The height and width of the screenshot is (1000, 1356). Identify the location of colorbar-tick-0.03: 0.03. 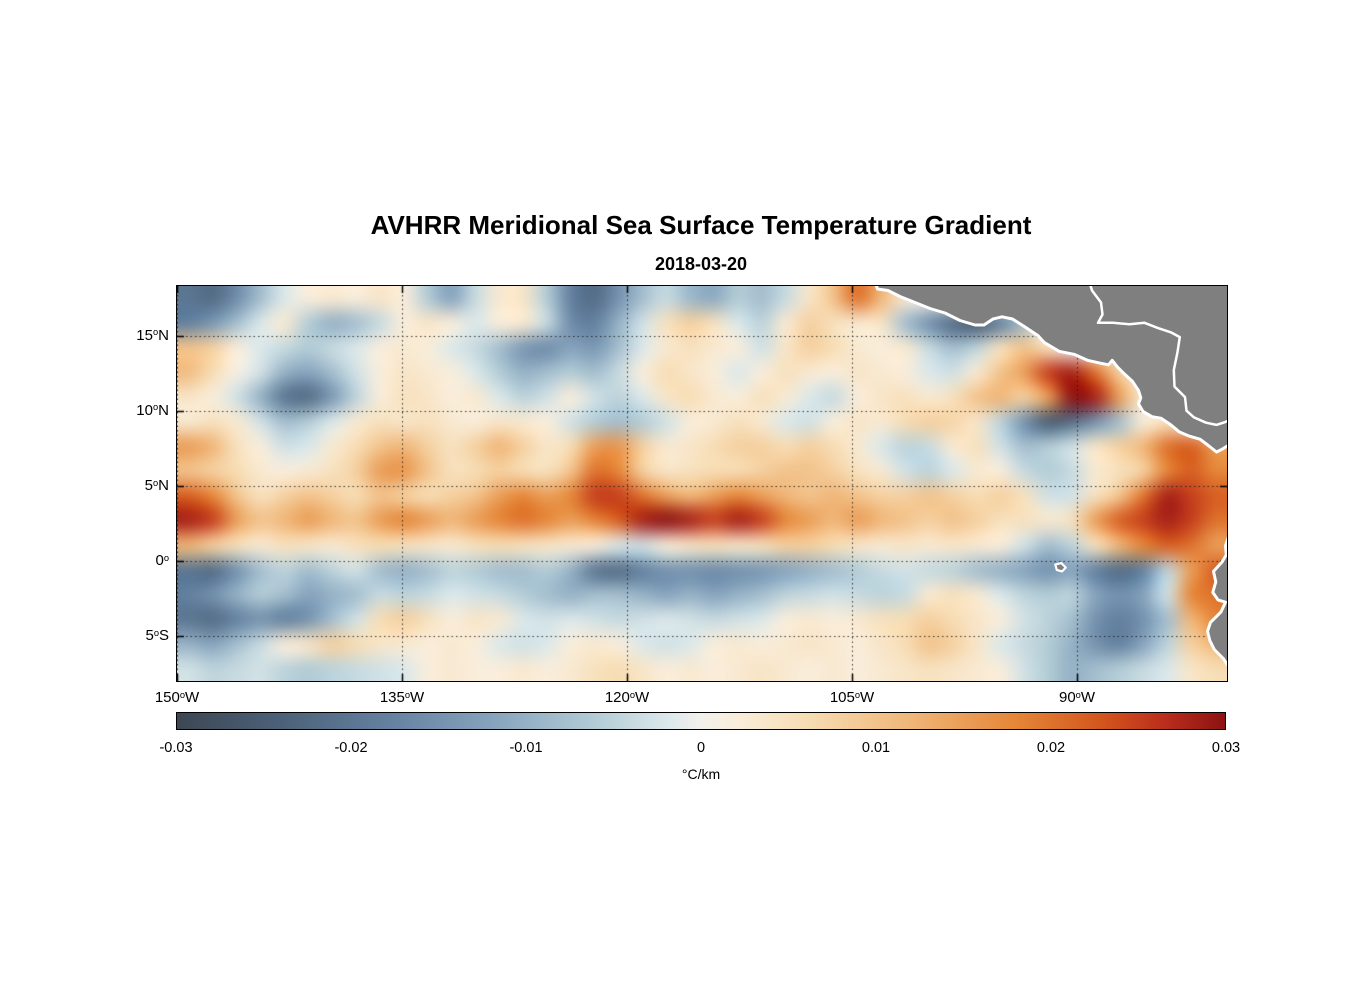
(1226, 748).